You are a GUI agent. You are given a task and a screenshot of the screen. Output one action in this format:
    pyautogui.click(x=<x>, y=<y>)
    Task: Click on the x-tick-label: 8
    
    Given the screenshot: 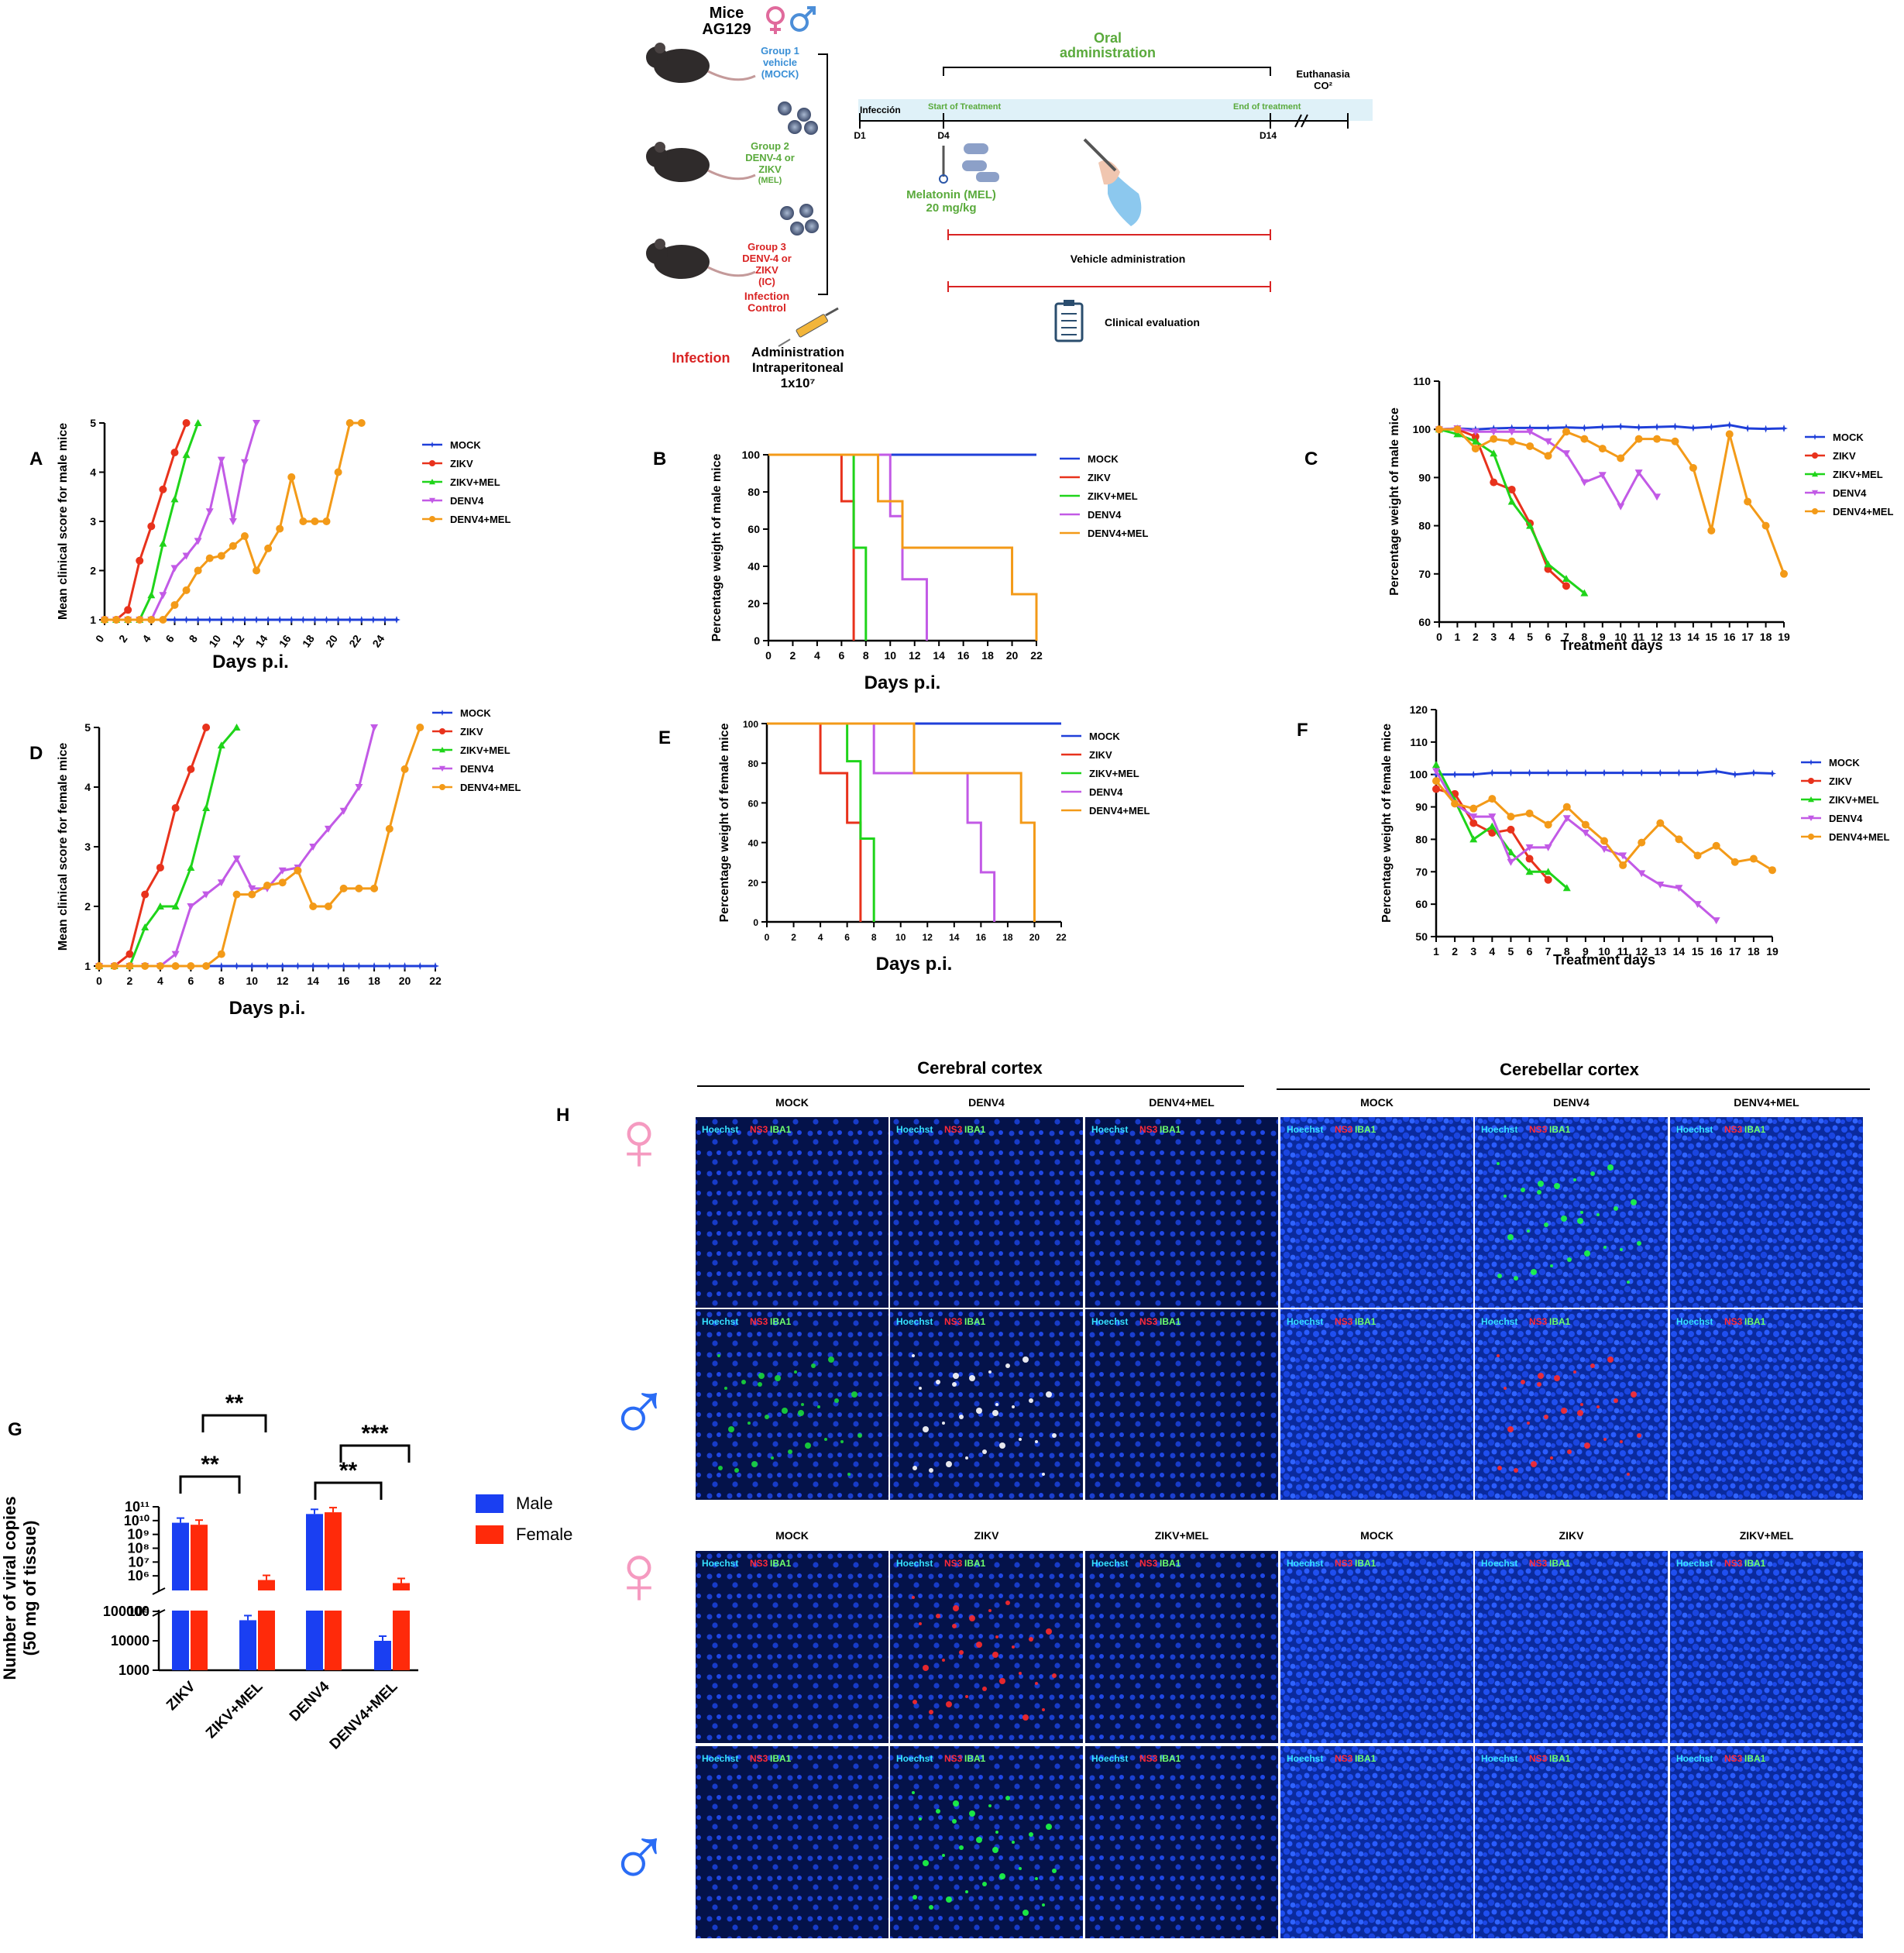 What is the action you would take?
    pyautogui.click(x=874, y=937)
    